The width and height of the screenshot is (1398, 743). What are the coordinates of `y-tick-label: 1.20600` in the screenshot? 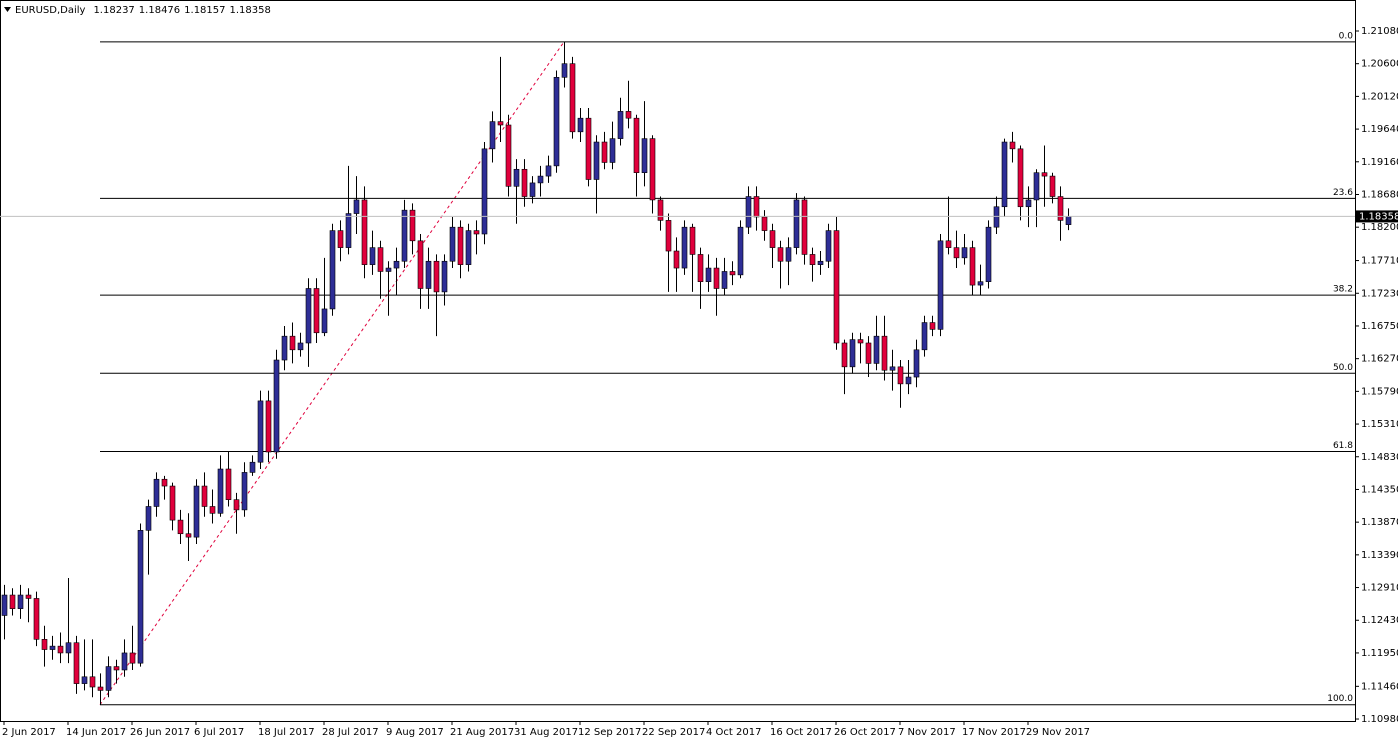 It's located at (1379, 64).